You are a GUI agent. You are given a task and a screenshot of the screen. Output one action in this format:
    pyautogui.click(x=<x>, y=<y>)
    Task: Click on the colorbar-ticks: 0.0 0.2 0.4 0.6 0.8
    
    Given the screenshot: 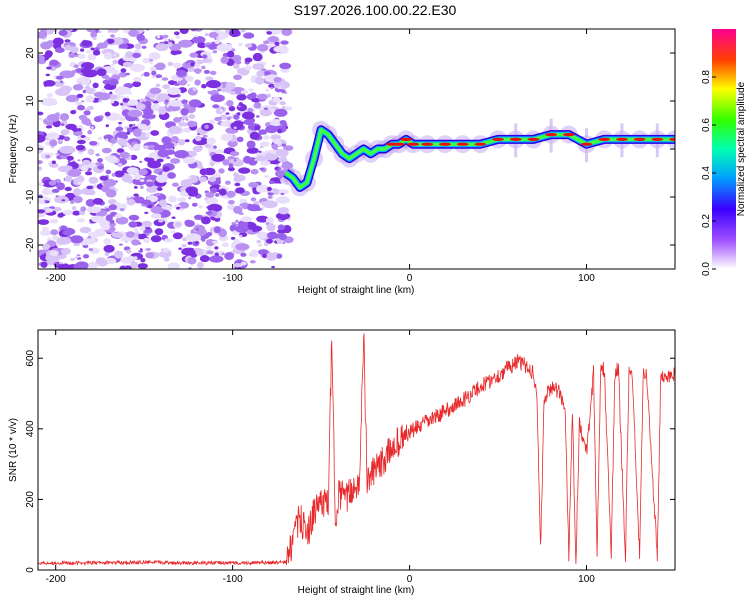 What is the action you would take?
    pyautogui.click(x=708, y=173)
    